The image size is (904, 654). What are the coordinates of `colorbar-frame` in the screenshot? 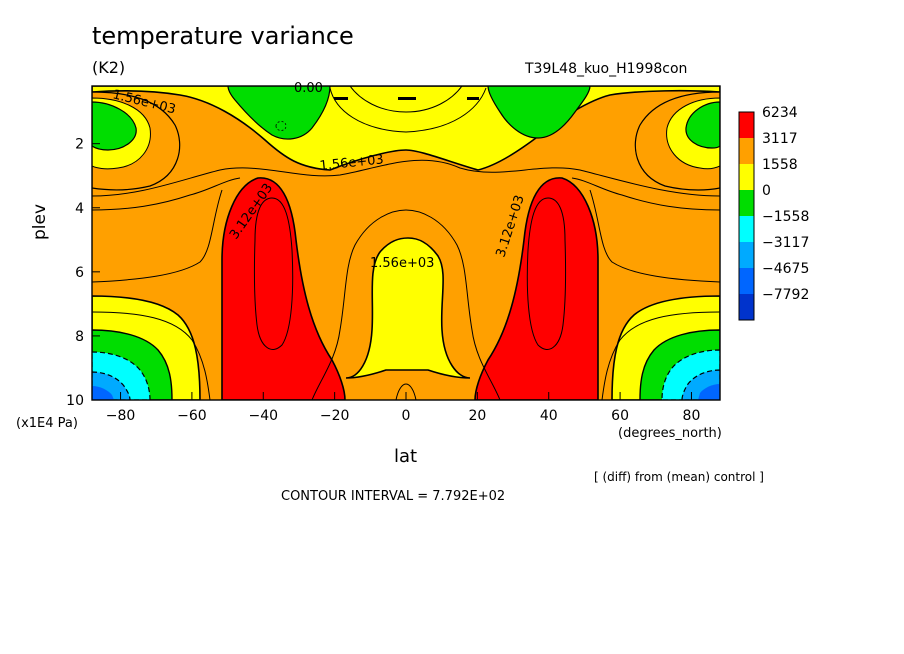 It's located at (746, 216).